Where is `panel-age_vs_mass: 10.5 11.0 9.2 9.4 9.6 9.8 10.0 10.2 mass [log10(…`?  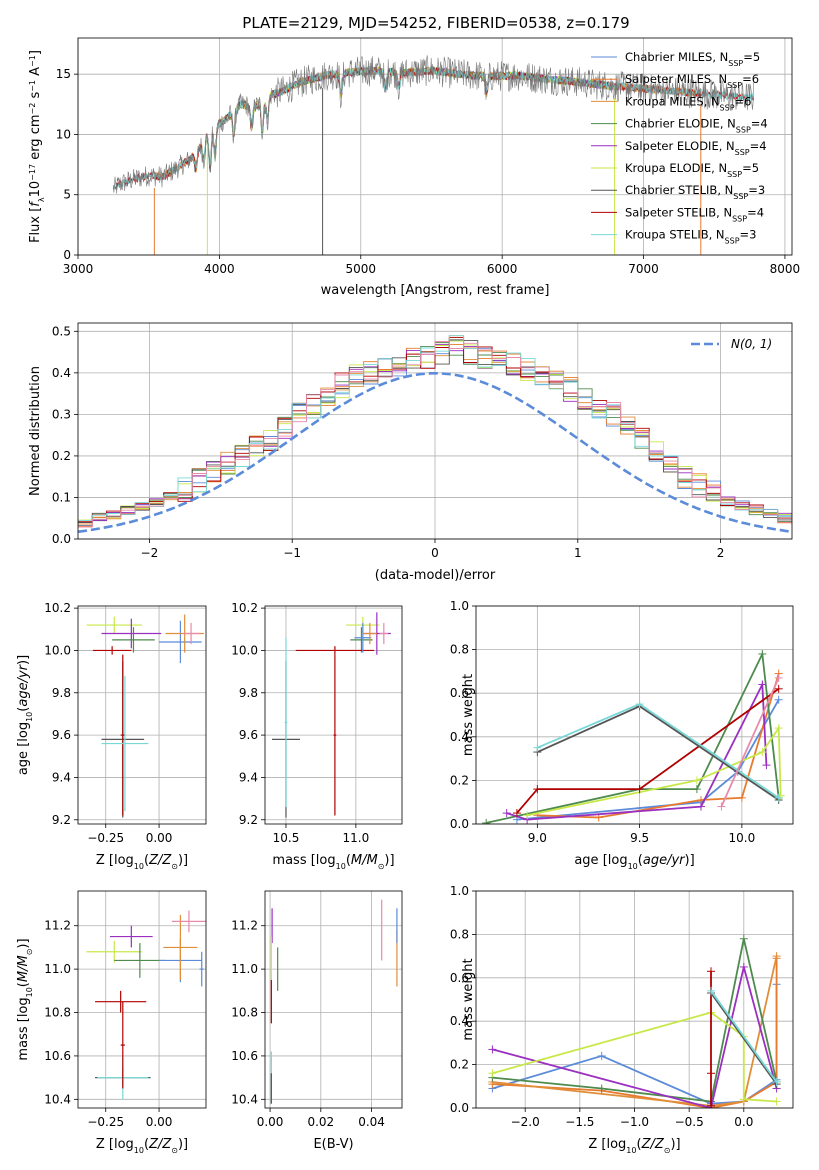
panel-age_vs_mass: 10.5 11.0 9.2 9.4 9.6 9.8 10.0 10.2 mass [log10(… is located at coordinates (317, 736).